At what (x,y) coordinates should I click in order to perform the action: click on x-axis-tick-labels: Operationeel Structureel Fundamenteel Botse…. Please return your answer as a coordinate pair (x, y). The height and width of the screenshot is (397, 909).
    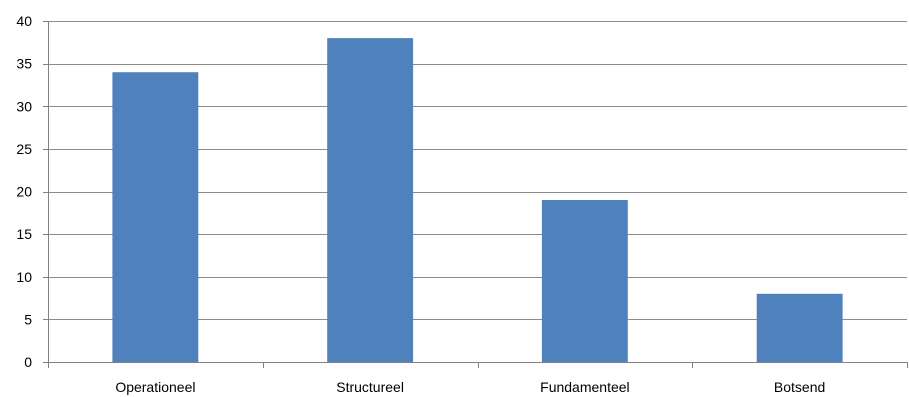
    Looking at the image, I should click on (470, 387).